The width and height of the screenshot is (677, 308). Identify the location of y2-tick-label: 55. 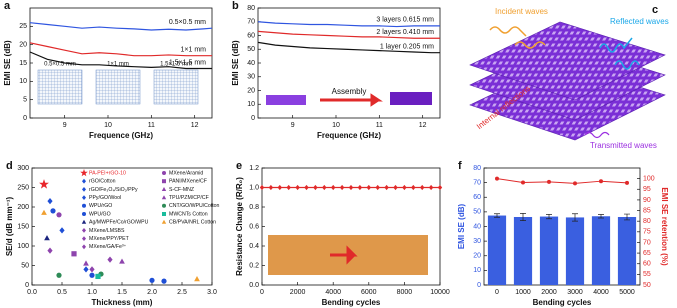
(647, 274).